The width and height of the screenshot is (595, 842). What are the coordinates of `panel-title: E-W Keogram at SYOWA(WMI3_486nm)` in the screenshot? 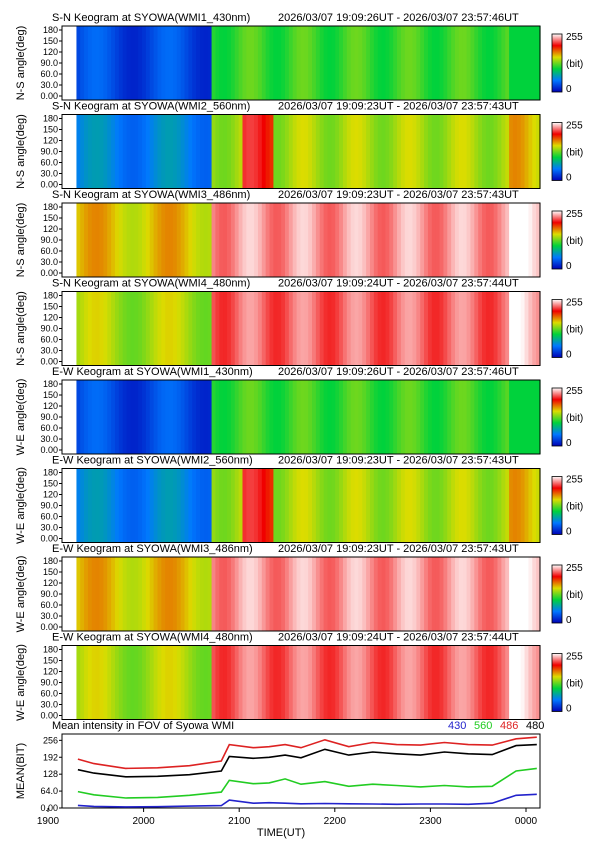 It's located at (152, 549).